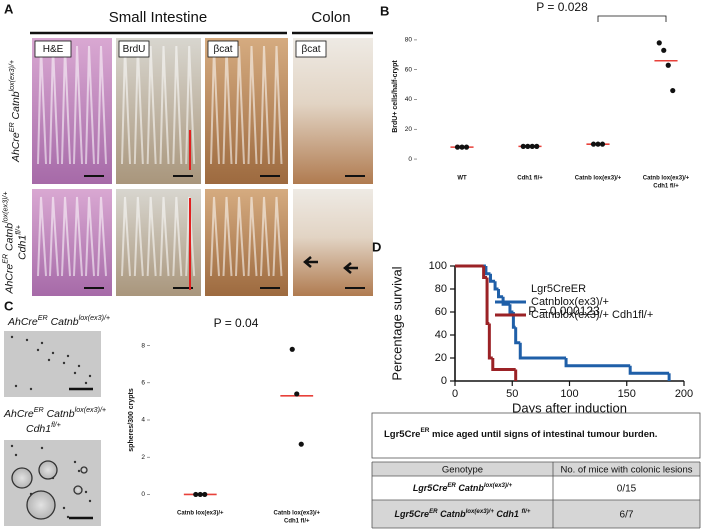 This screenshot has width=707, height=530. Describe the element at coordinates (564, 311) in the screenshot. I see `annotation: P = 0.000123` at that location.